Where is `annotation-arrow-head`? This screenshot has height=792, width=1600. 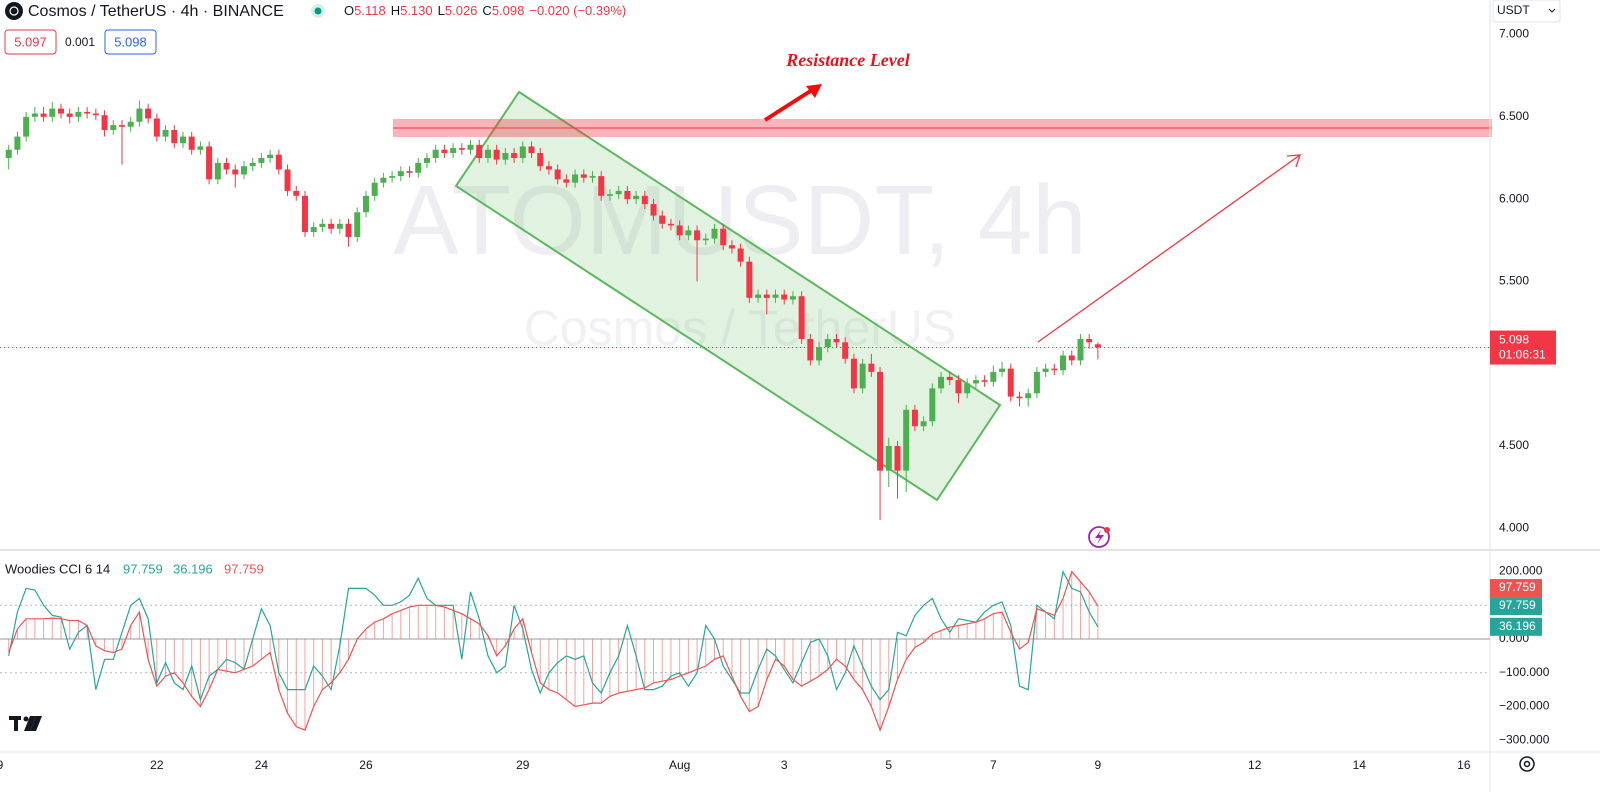 annotation-arrow-head is located at coordinates (814, 91).